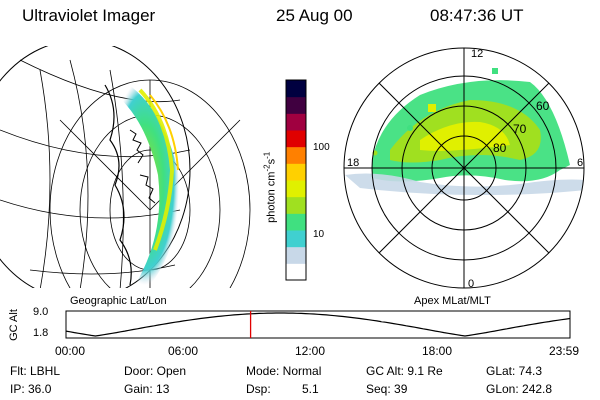  Describe the element at coordinates (310, 351) in the screenshot. I see `alt-xtick-1200: 12:00` at that location.